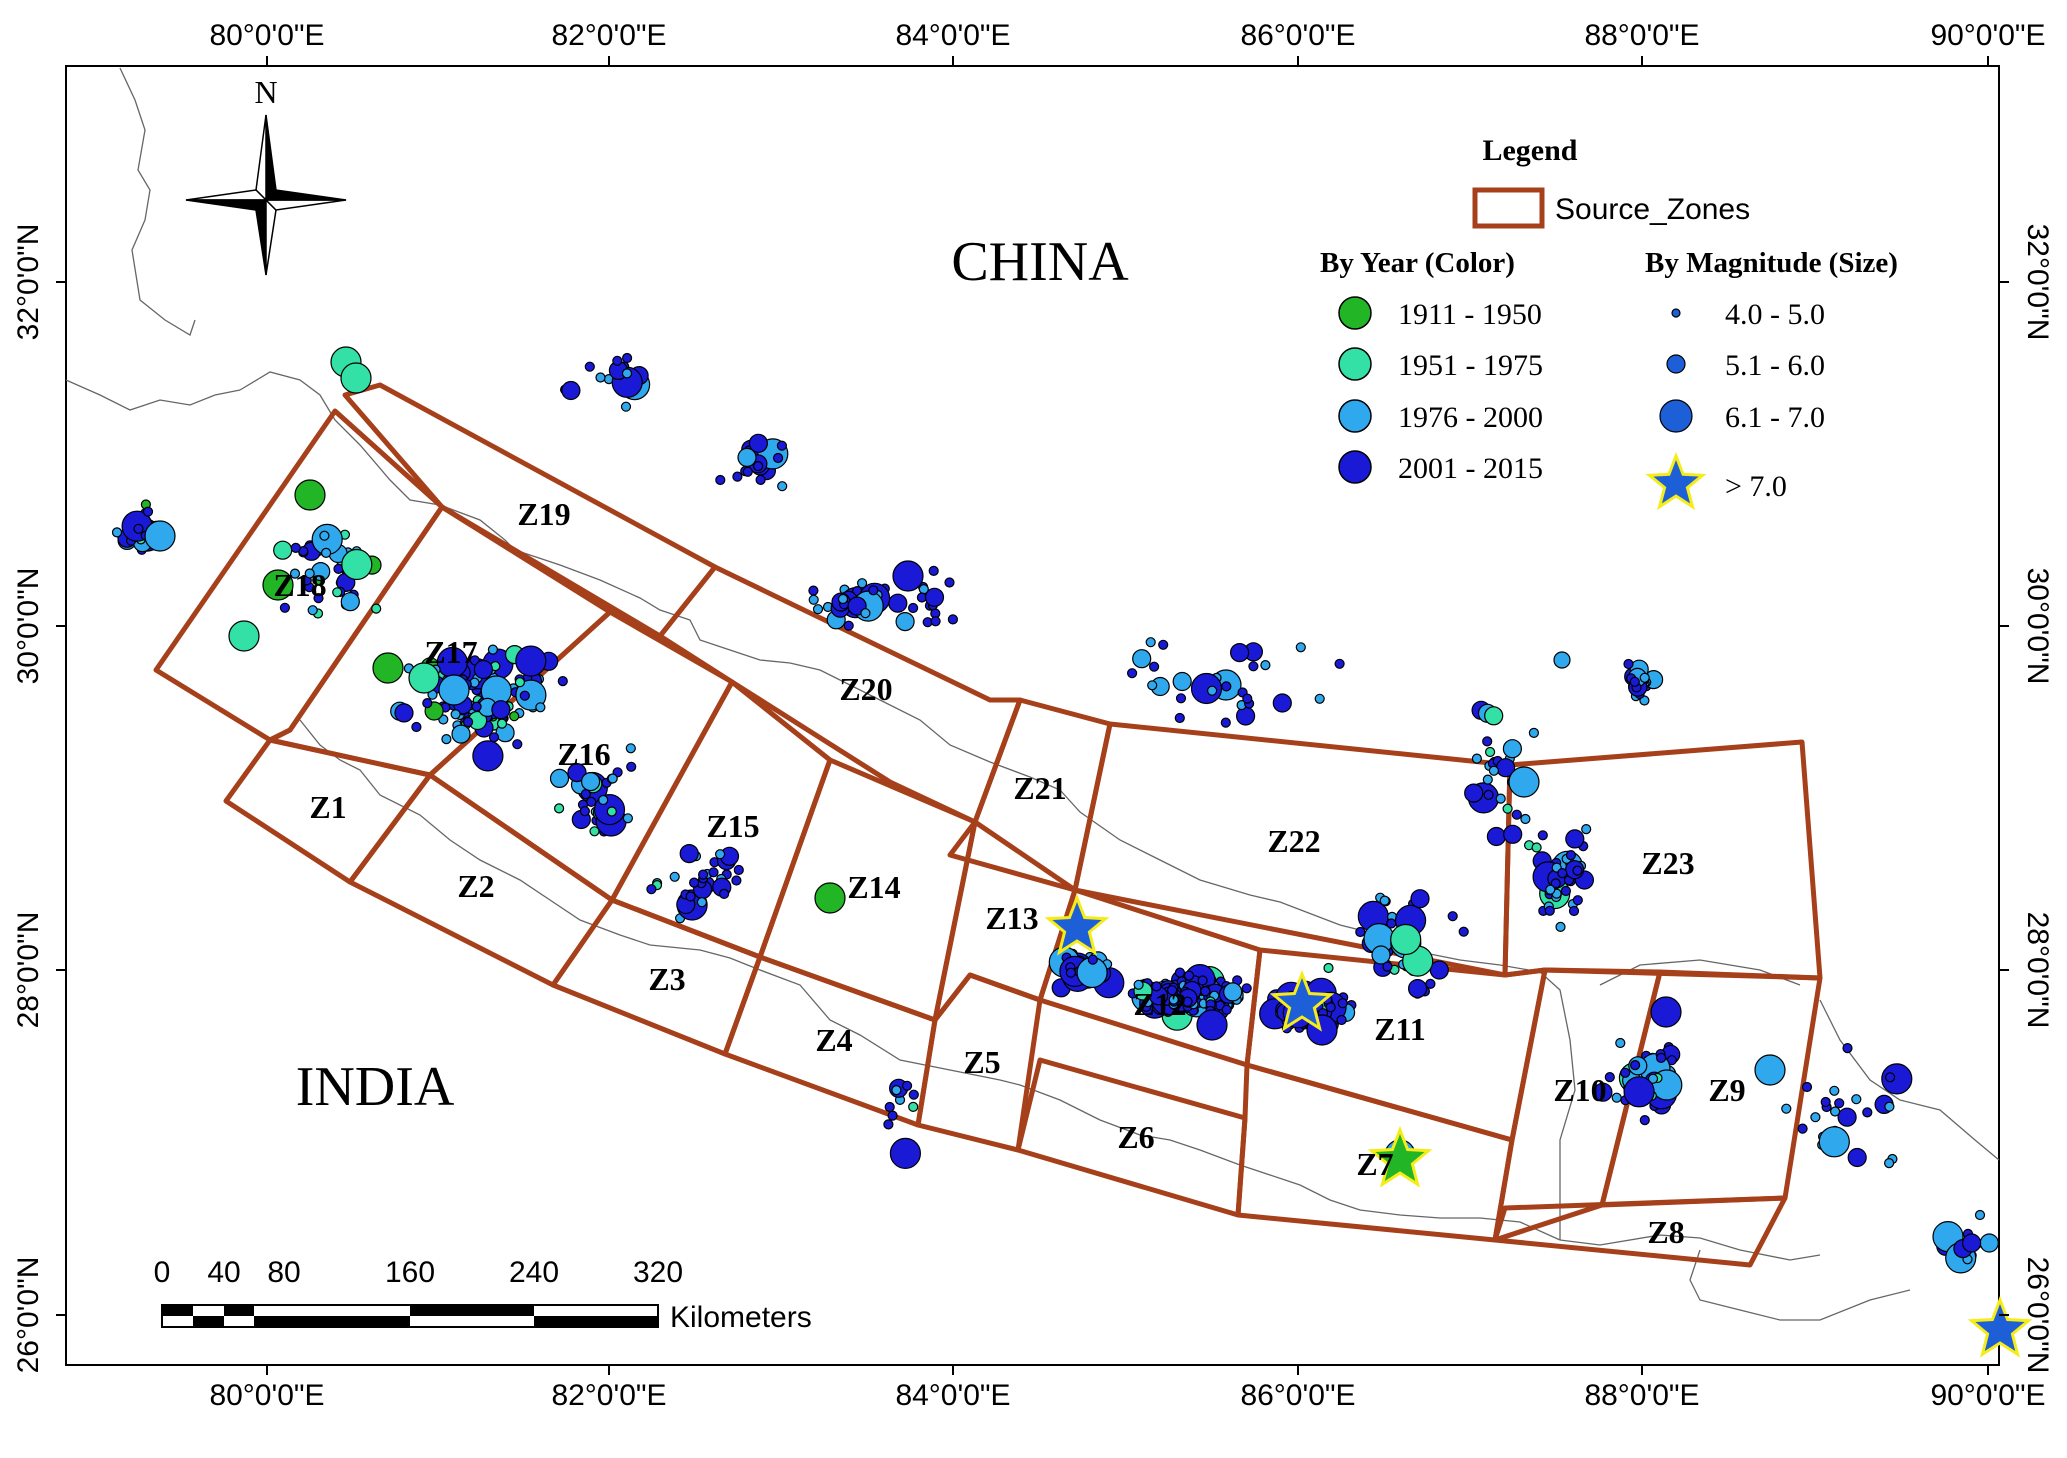 The image size is (2067, 1458). Describe the element at coordinates (1293, 841) in the screenshot. I see `zone-label: Z22` at that location.